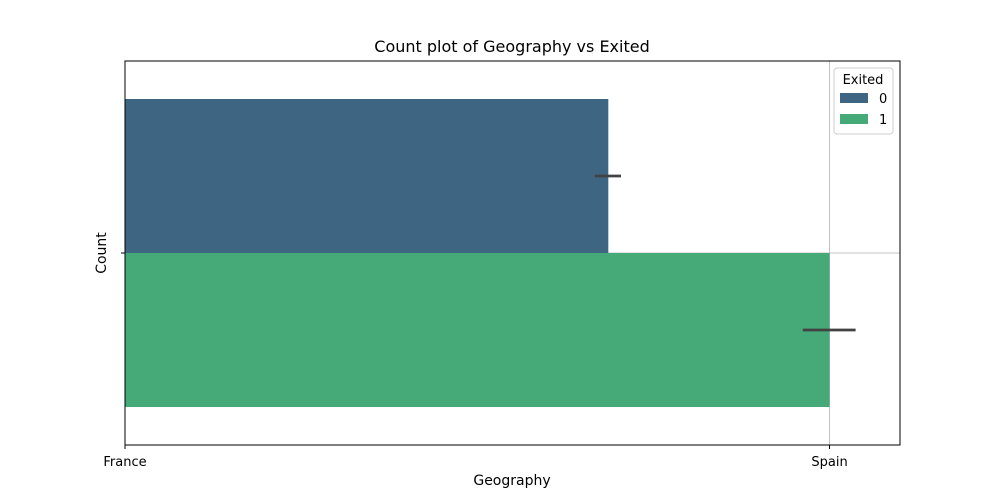 This screenshot has width=1000, height=500. What do you see at coordinates (511, 46) in the screenshot?
I see `chart-title: Count plot of Geography vs Exited` at bounding box center [511, 46].